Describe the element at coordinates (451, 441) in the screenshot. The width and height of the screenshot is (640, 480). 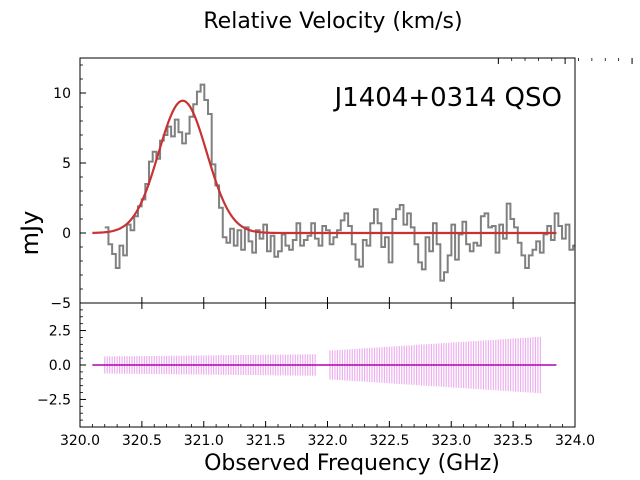
I see `x-tick-label: 323.0` at that location.